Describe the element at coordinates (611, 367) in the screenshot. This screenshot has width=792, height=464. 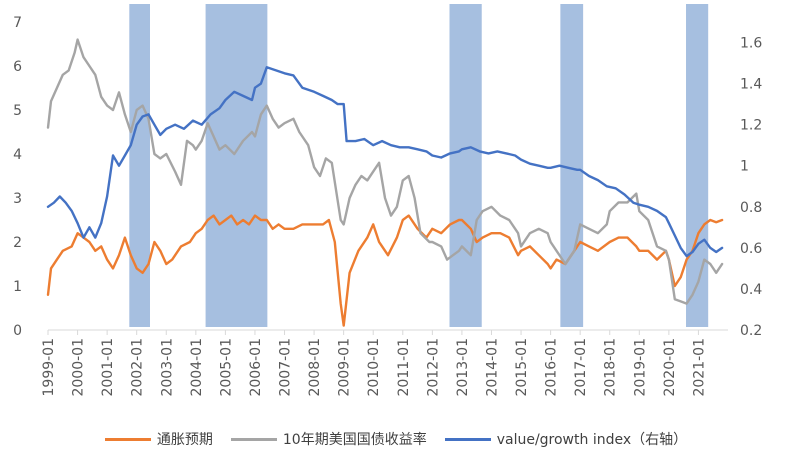
I see `x-tick-label-19: 2018-01` at that location.